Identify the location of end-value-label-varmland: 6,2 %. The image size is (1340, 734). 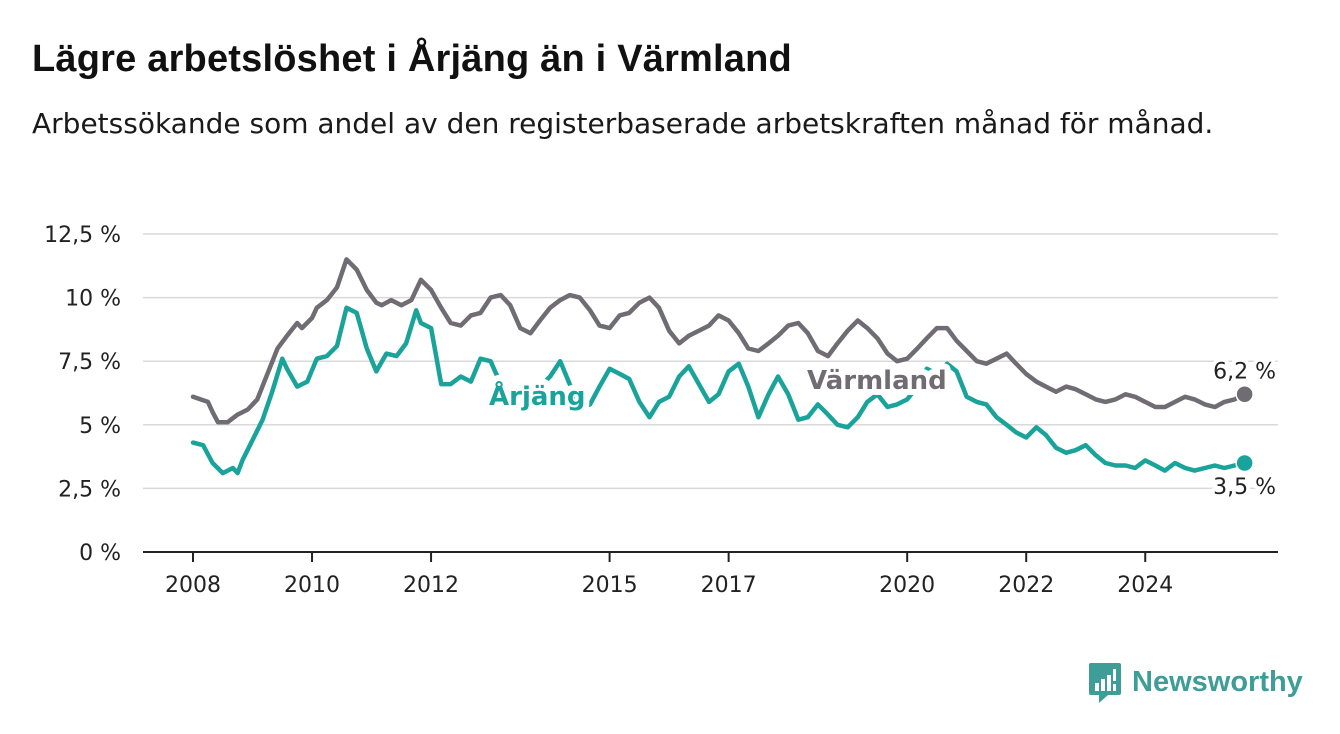
(1244, 371).